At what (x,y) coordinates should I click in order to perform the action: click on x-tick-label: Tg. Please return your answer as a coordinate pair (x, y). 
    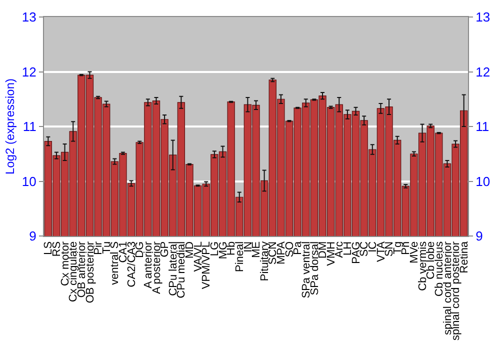
    Looking at the image, I should click on (398, 247).